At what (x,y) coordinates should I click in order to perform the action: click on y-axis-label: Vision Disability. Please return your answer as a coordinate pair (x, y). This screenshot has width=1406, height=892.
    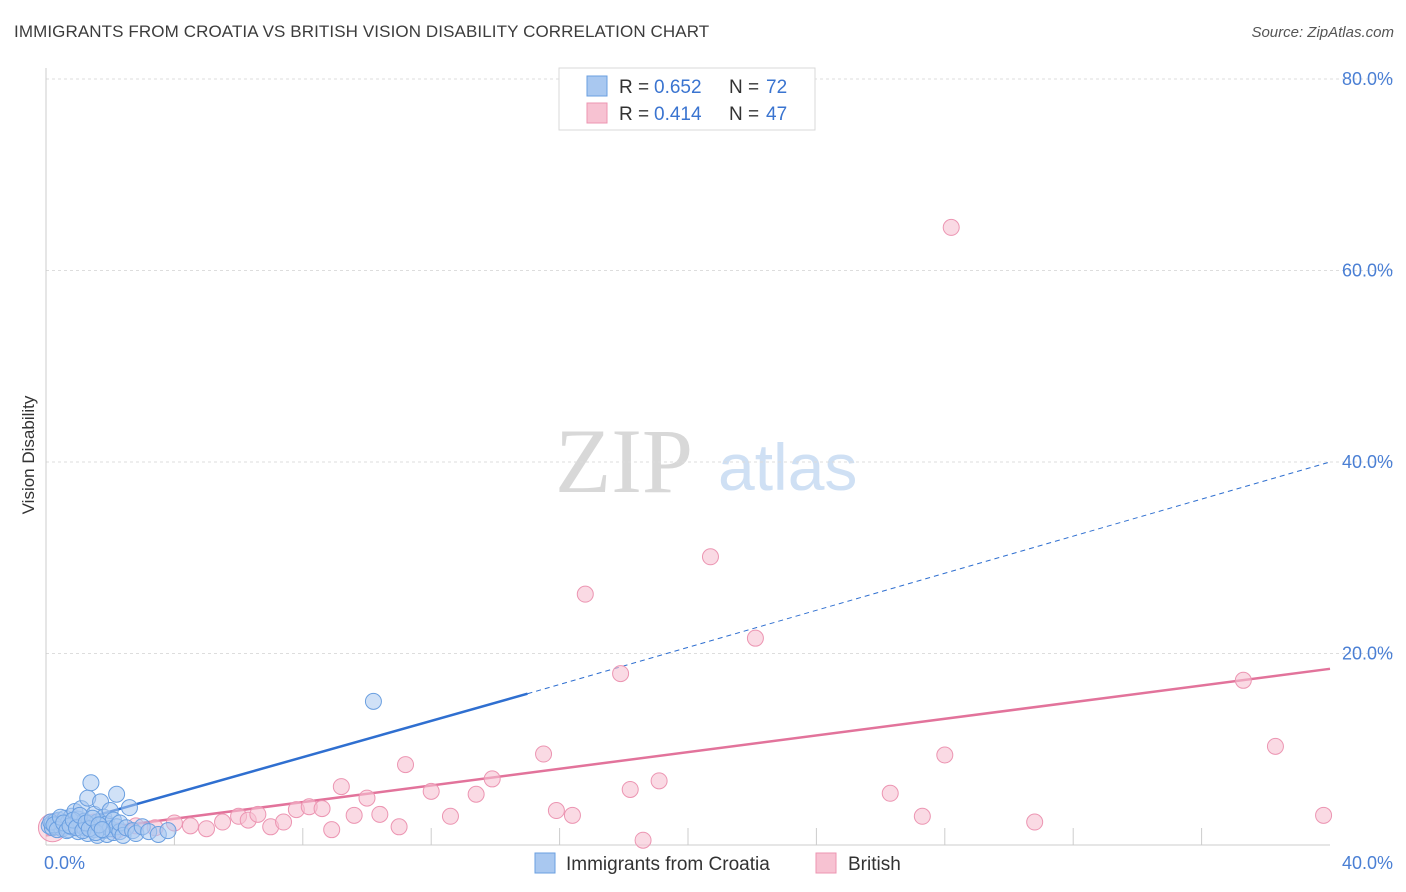
    Looking at the image, I should click on (28, 454).